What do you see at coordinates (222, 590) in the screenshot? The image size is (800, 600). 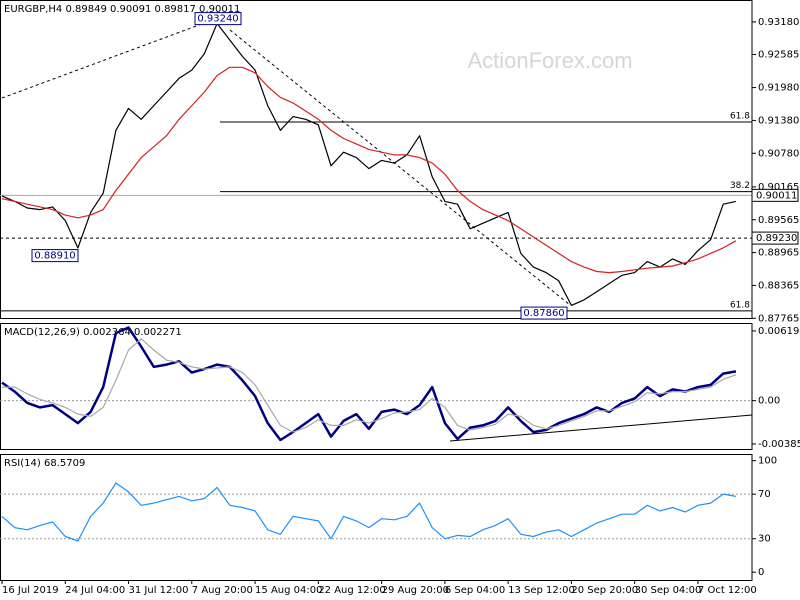 I see `x-tick-label: 7 Aug 20:00` at bounding box center [222, 590].